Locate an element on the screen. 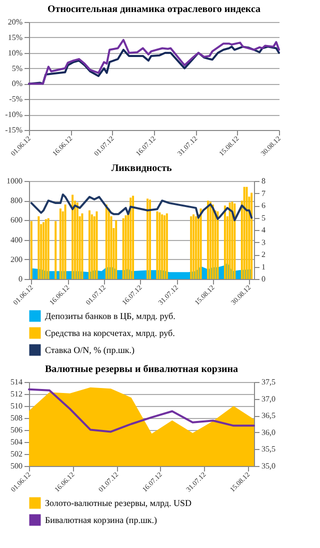 The width and height of the screenshot is (320, 548). y2-tick-label: 0 is located at coordinates (264, 279).